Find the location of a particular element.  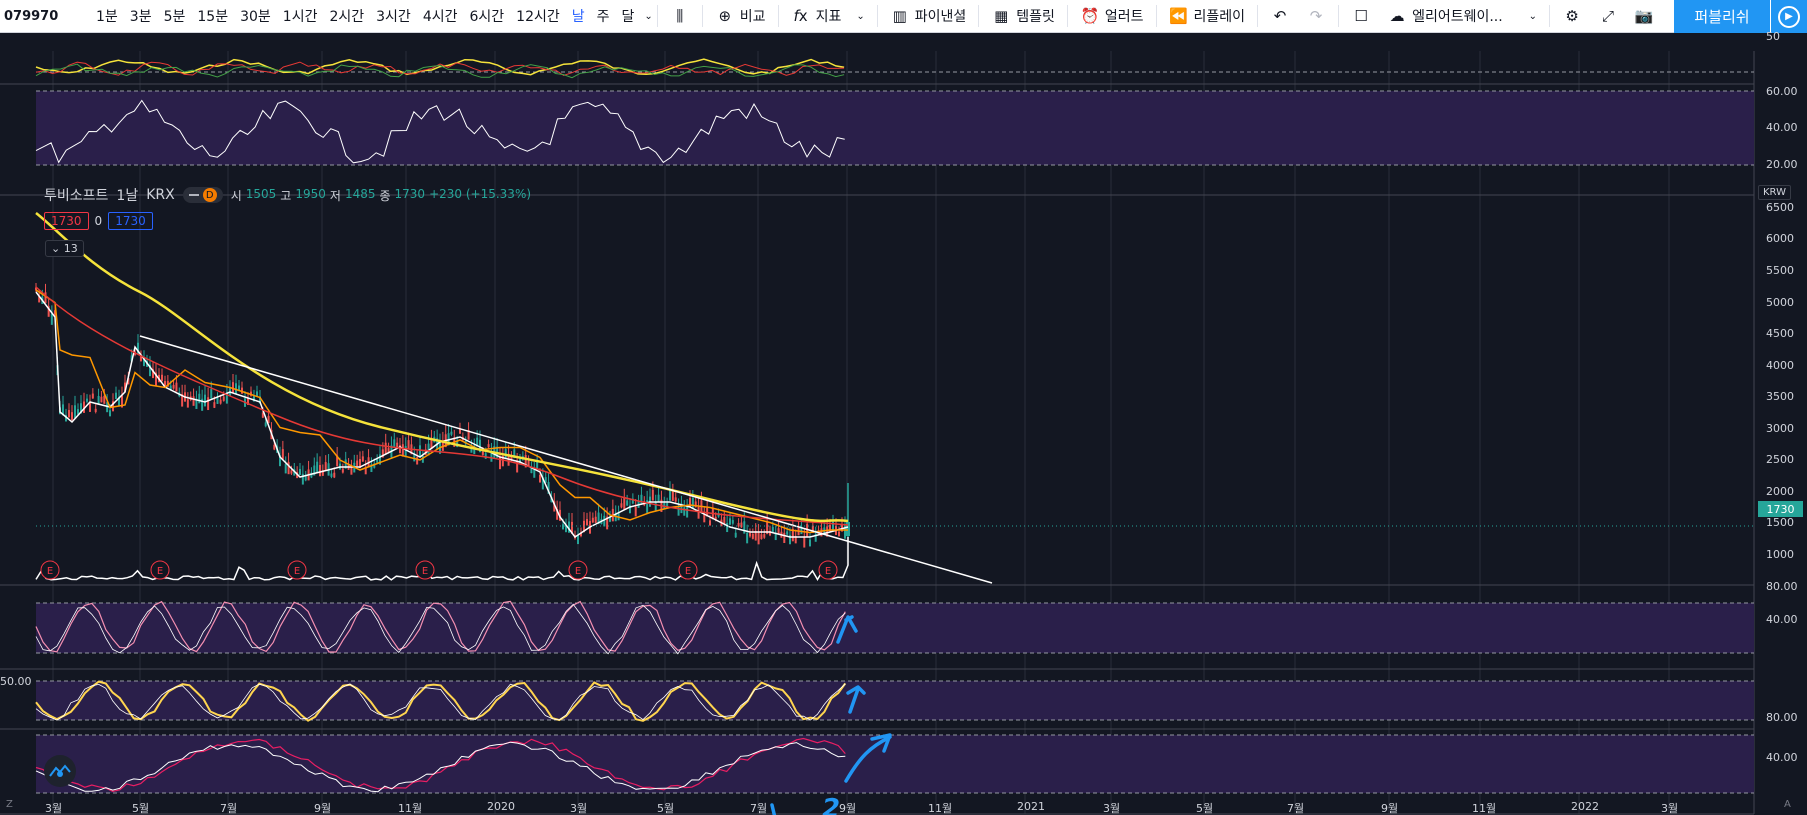

data-badge: D is located at coordinates (202, 195).